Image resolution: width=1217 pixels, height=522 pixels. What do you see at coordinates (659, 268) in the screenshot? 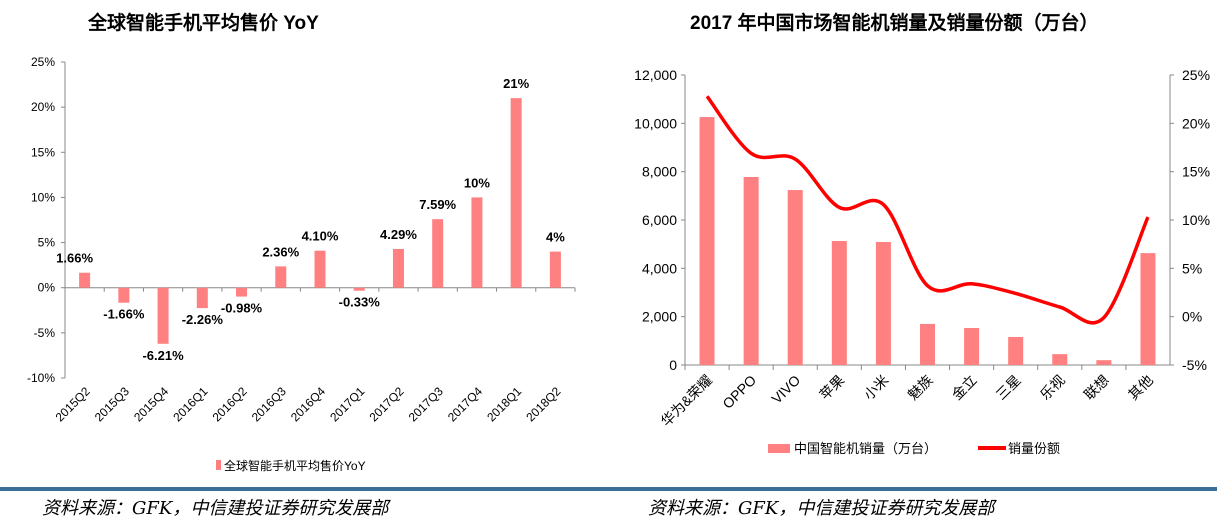
I see `y-tick-label: 4,000` at bounding box center [659, 268].